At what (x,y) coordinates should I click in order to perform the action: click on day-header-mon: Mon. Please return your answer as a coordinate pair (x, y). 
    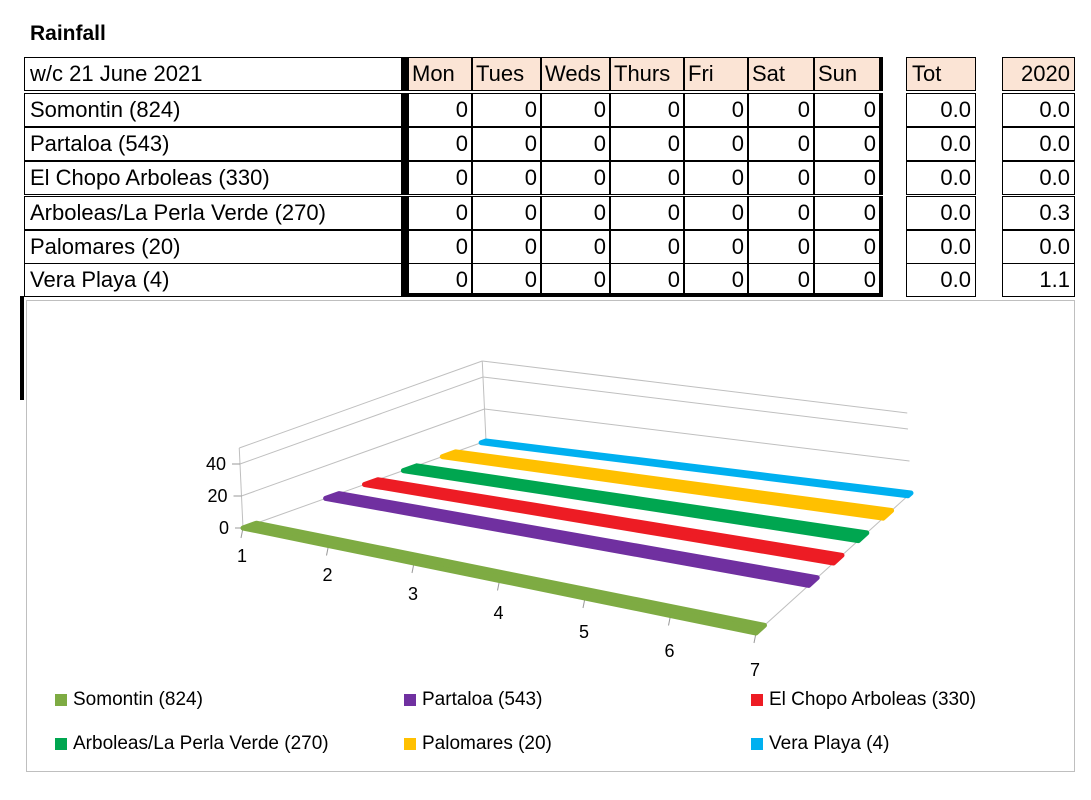
    Looking at the image, I should click on (438, 74).